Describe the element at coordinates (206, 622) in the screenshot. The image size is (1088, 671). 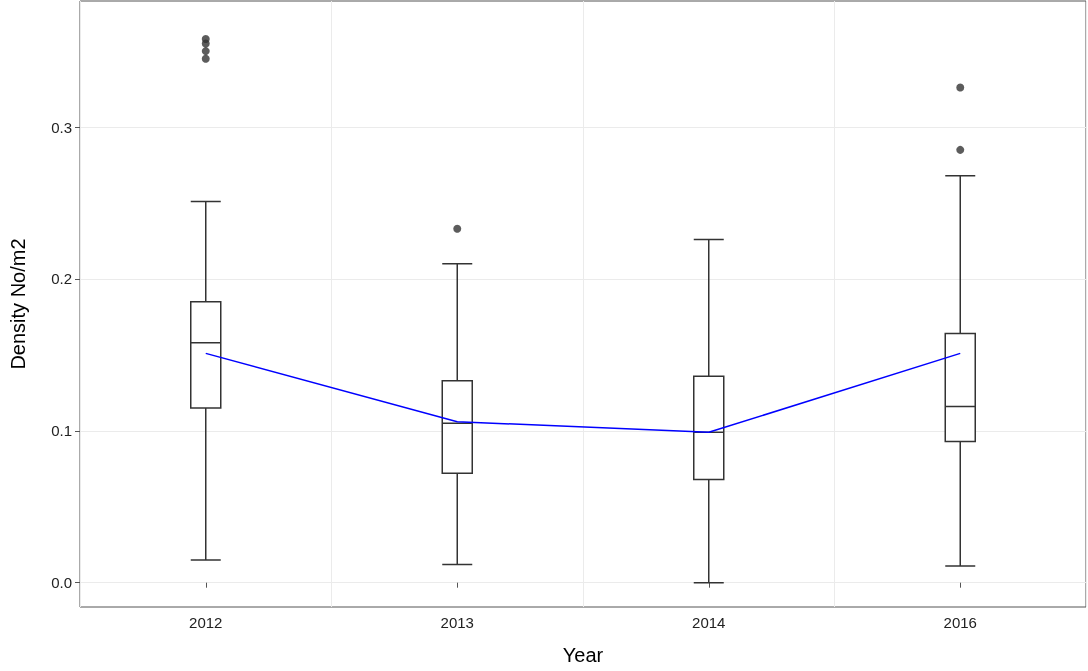
I see `x-tick-label: 2012` at that location.